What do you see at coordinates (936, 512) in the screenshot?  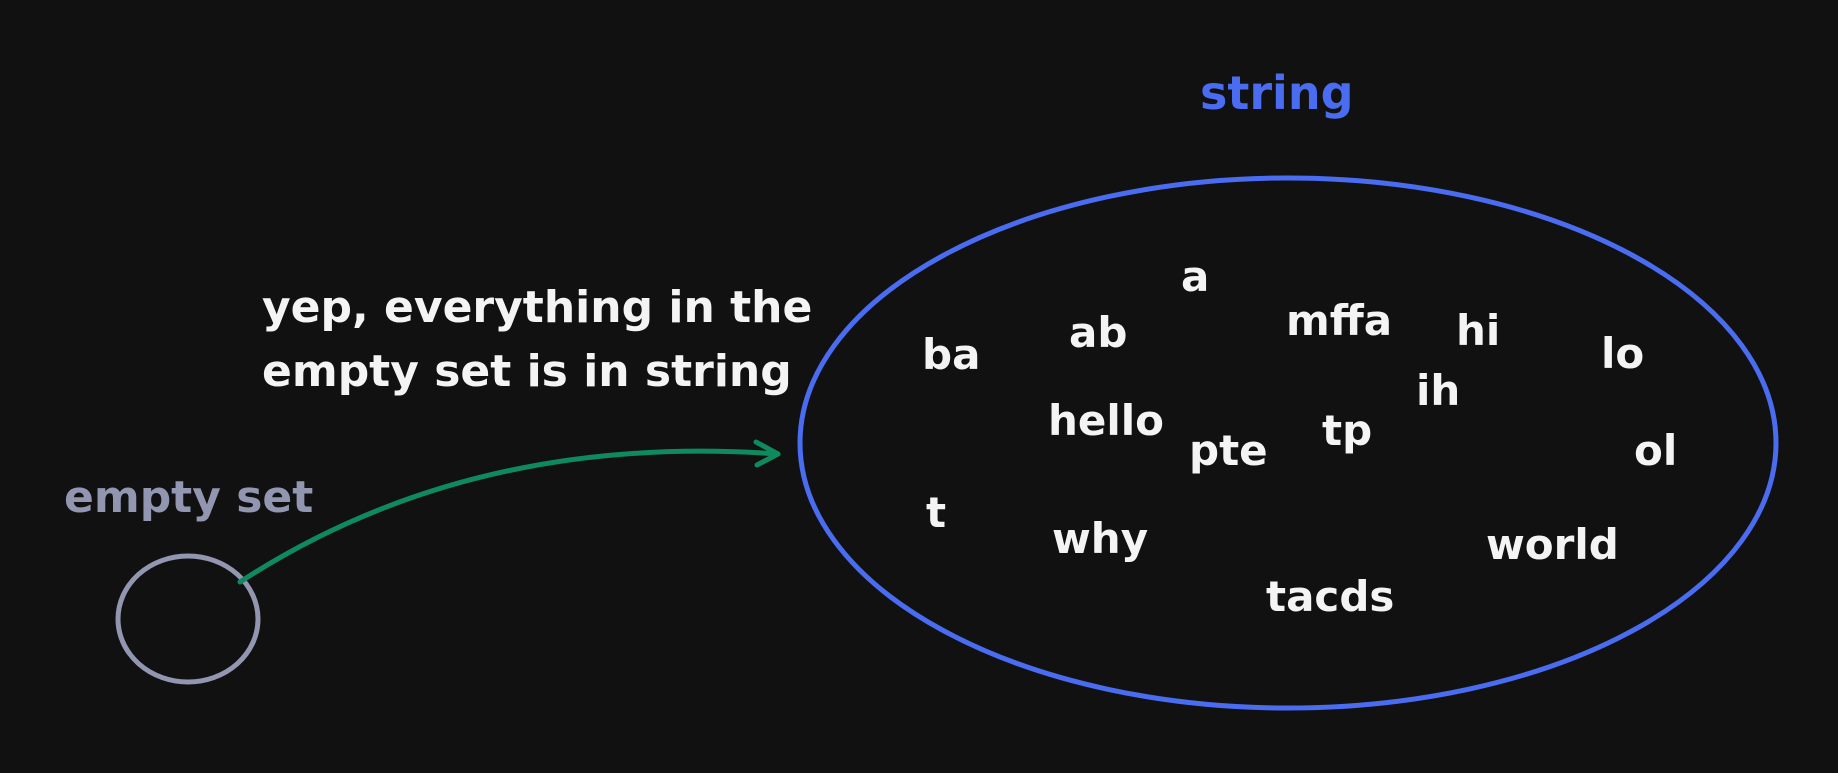 I see `string-member: t` at bounding box center [936, 512].